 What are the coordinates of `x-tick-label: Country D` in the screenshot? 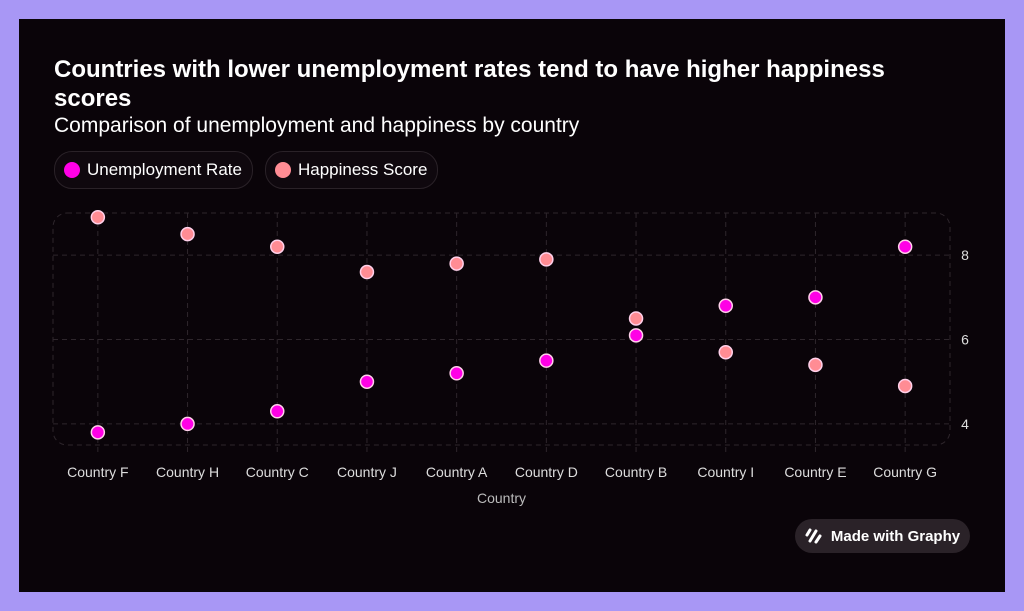 It's located at (546, 472).